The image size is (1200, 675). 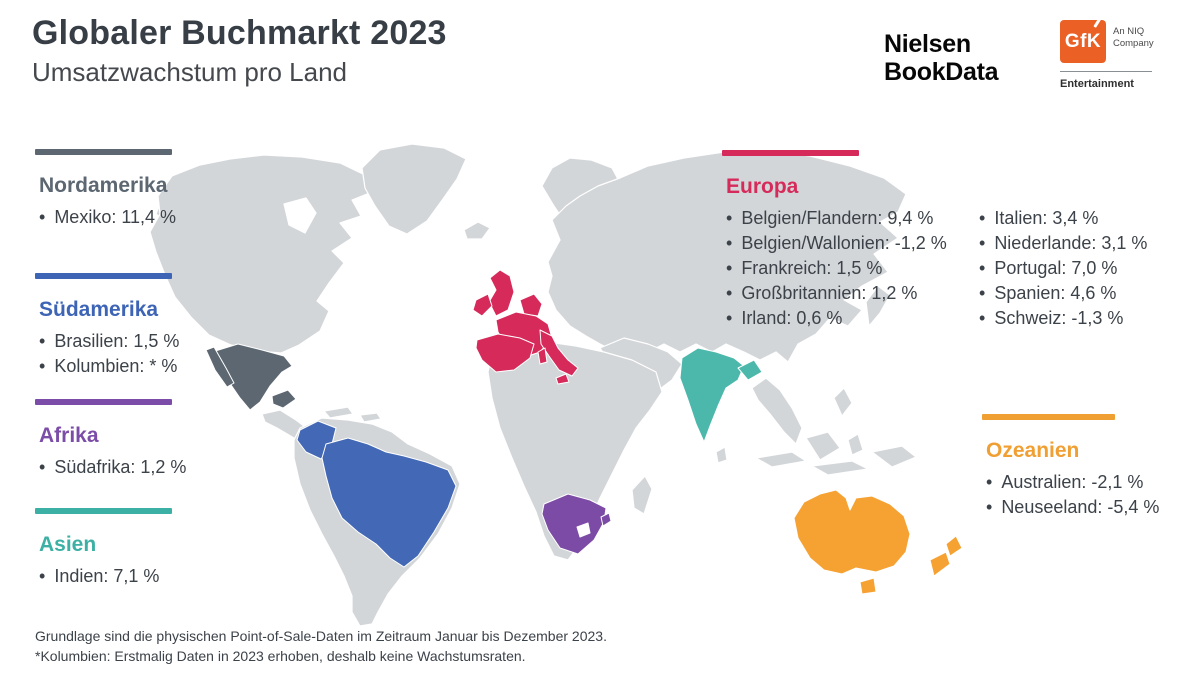 I want to click on accent-bar-afrika, so click(x=103, y=402).